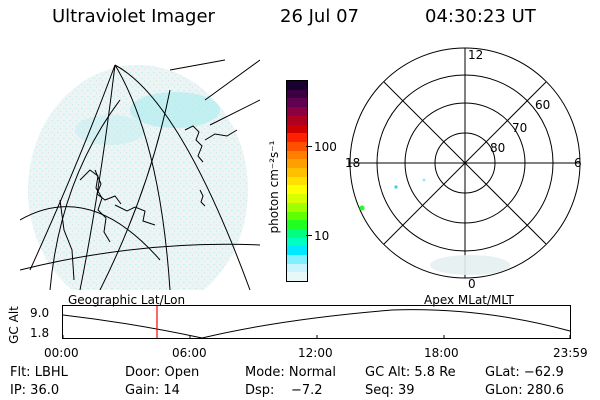  What do you see at coordinates (475, 55) in the screenshot?
I see `mlt-label-12: 12` at bounding box center [475, 55].